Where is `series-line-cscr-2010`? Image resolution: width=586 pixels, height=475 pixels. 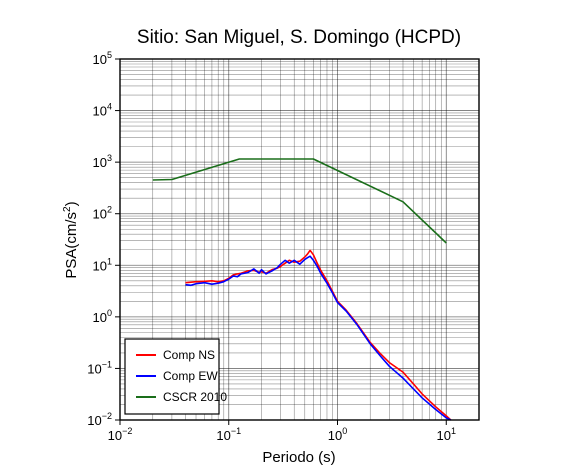 series-line-cscr-2010 is located at coordinates (299, 201).